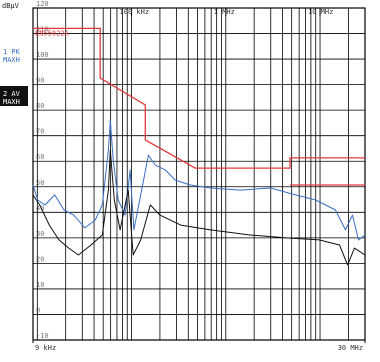 The width and height of the screenshot is (380, 362). I want to click on legend-label: 2 AV MAXH, so click(12, 98).